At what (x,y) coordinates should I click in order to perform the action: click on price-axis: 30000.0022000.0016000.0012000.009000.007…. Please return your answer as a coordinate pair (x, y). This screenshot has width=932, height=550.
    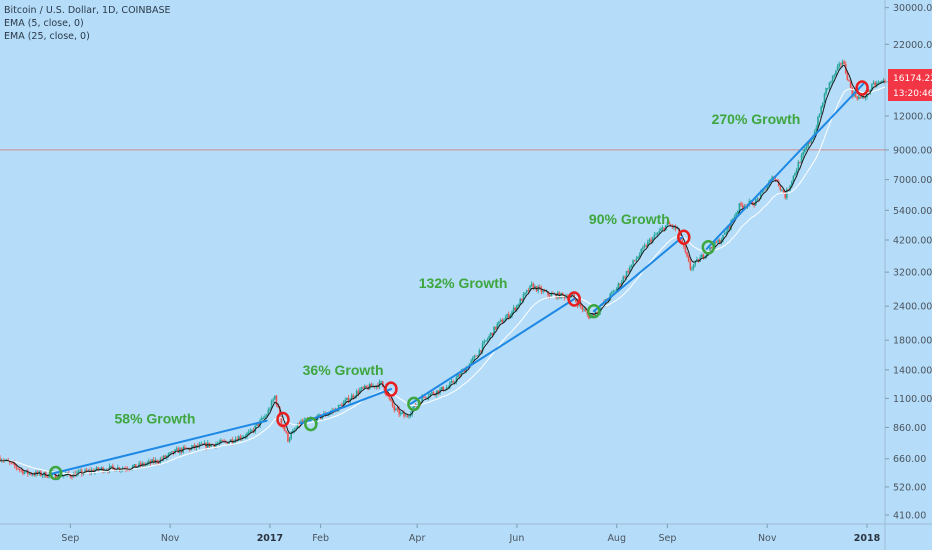
    Looking at the image, I should click on (908, 262).